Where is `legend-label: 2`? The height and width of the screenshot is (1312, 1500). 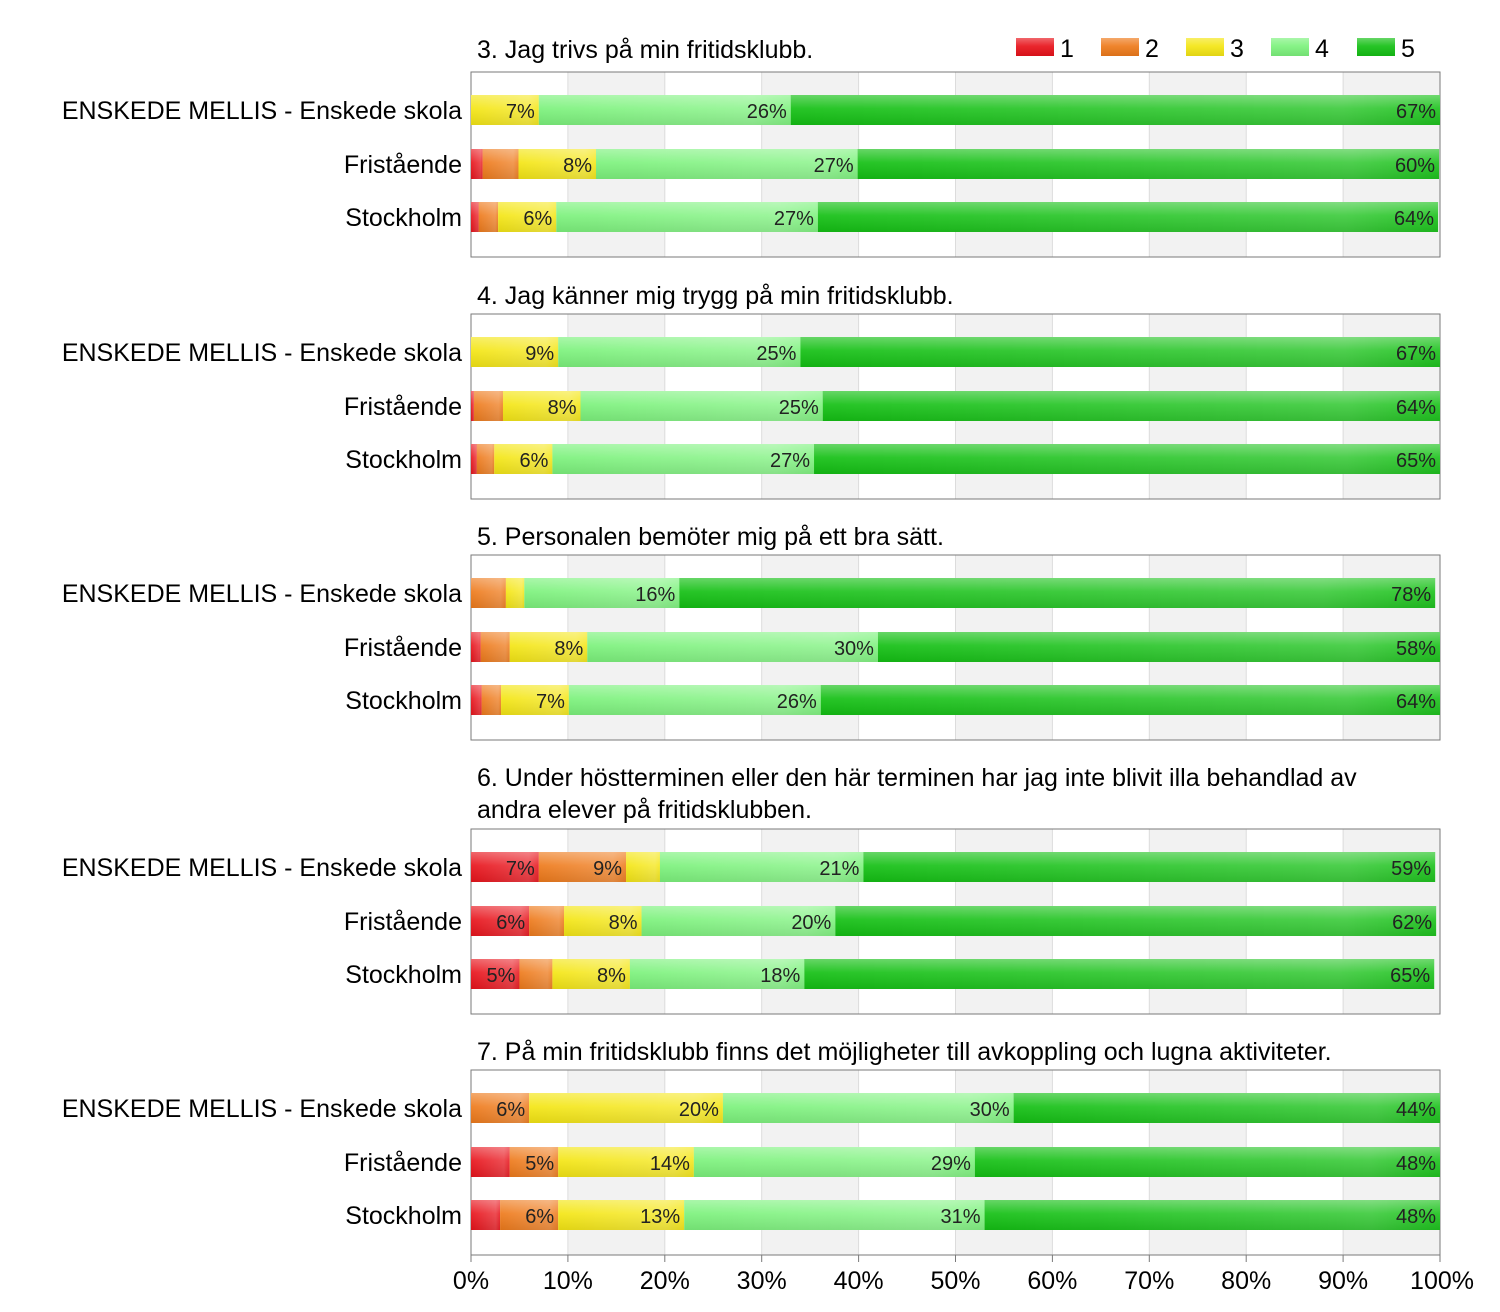
legend-label: 2 is located at coordinates (1152, 49).